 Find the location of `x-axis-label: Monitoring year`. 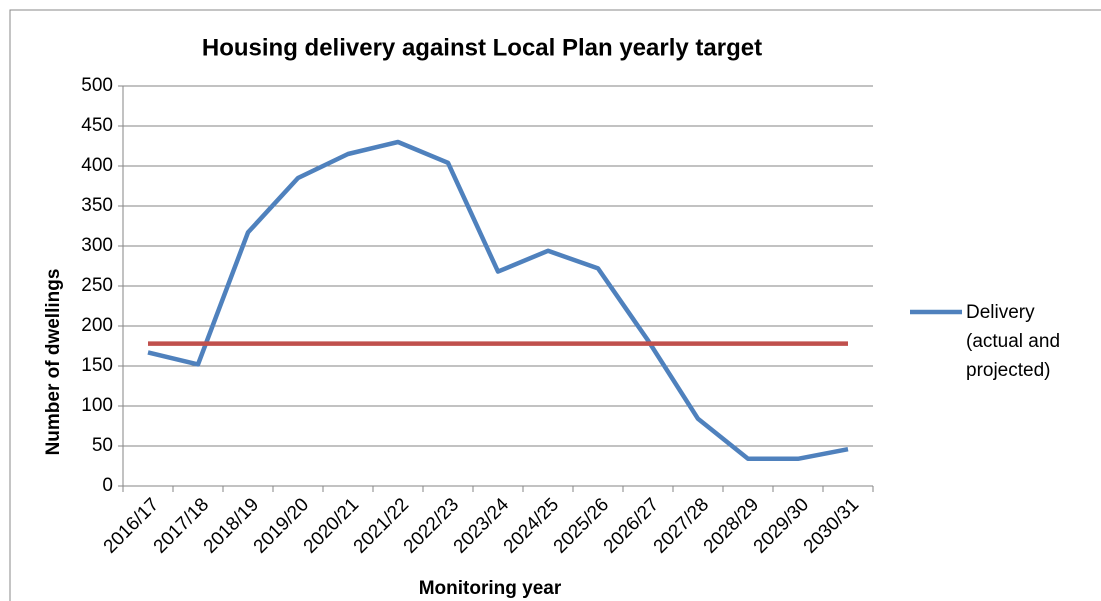

x-axis-label: Monitoring year is located at coordinates (490, 588).